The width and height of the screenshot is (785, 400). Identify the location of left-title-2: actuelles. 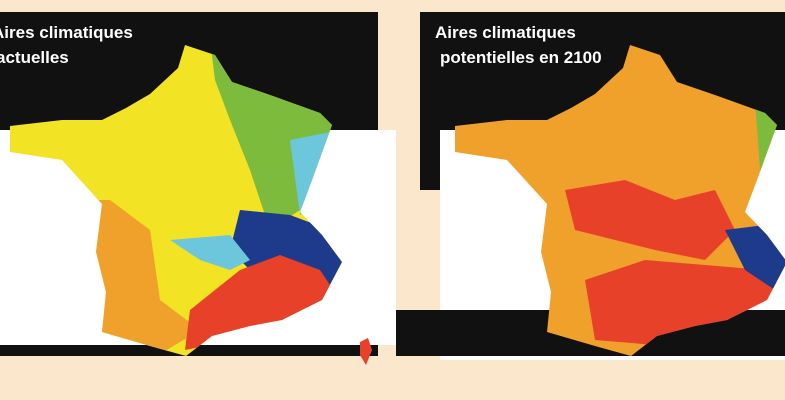
(34, 57).